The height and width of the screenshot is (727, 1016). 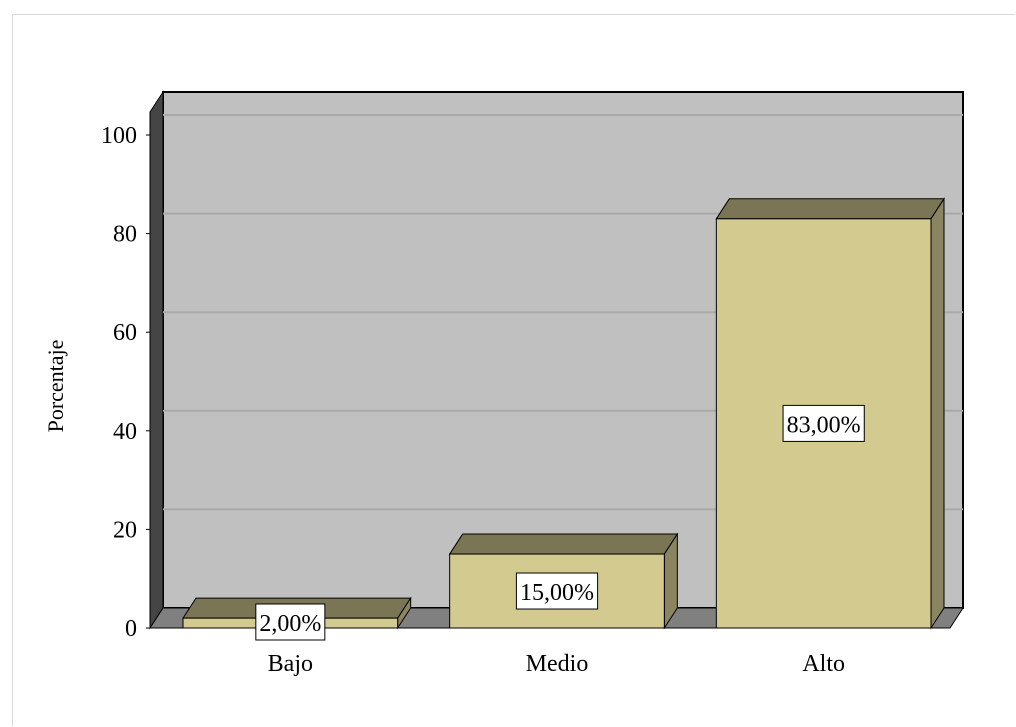 I want to click on data-label: 15,00%, so click(x=557, y=591).